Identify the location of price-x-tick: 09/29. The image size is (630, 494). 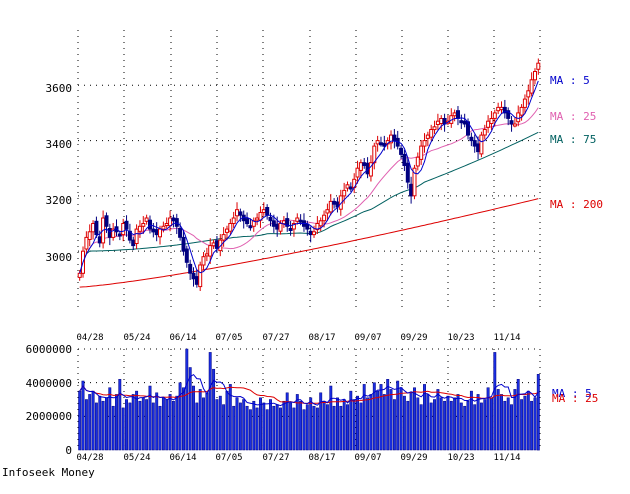
(413, 338).